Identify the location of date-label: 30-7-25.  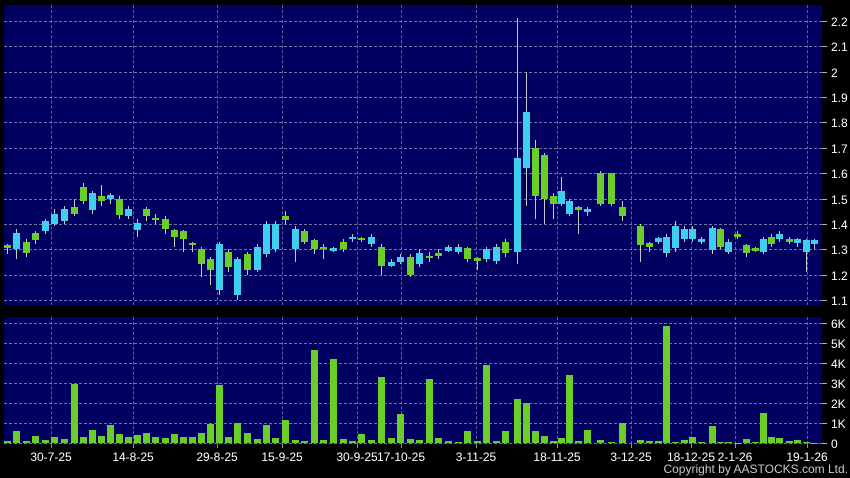
(51, 457).